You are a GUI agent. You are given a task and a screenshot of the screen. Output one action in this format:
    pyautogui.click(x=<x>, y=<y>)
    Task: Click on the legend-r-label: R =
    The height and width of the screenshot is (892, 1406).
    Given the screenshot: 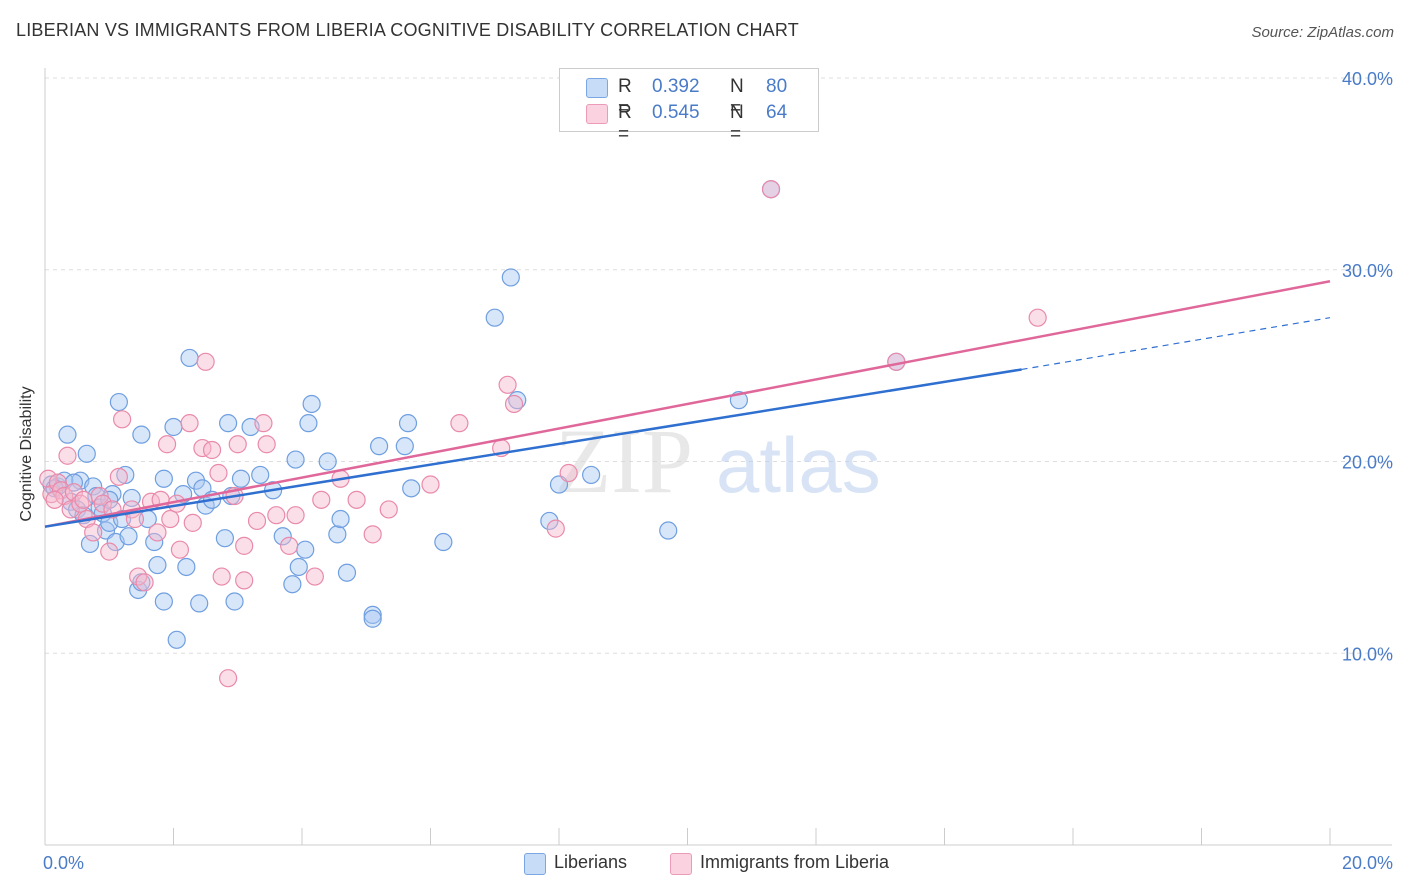 What is the action you would take?
    pyautogui.click(x=625, y=97)
    